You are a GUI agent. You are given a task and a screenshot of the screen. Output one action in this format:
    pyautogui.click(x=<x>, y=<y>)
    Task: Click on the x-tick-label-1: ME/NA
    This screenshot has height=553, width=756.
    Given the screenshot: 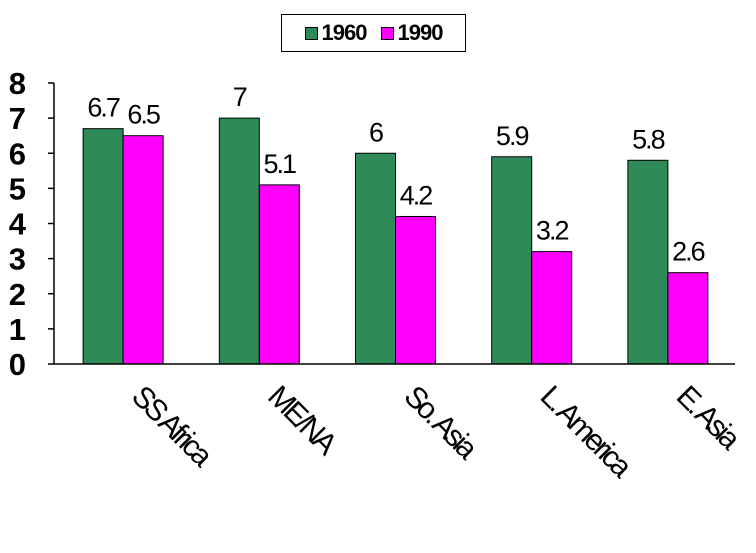 What is the action you would take?
    pyautogui.click(x=302, y=421)
    